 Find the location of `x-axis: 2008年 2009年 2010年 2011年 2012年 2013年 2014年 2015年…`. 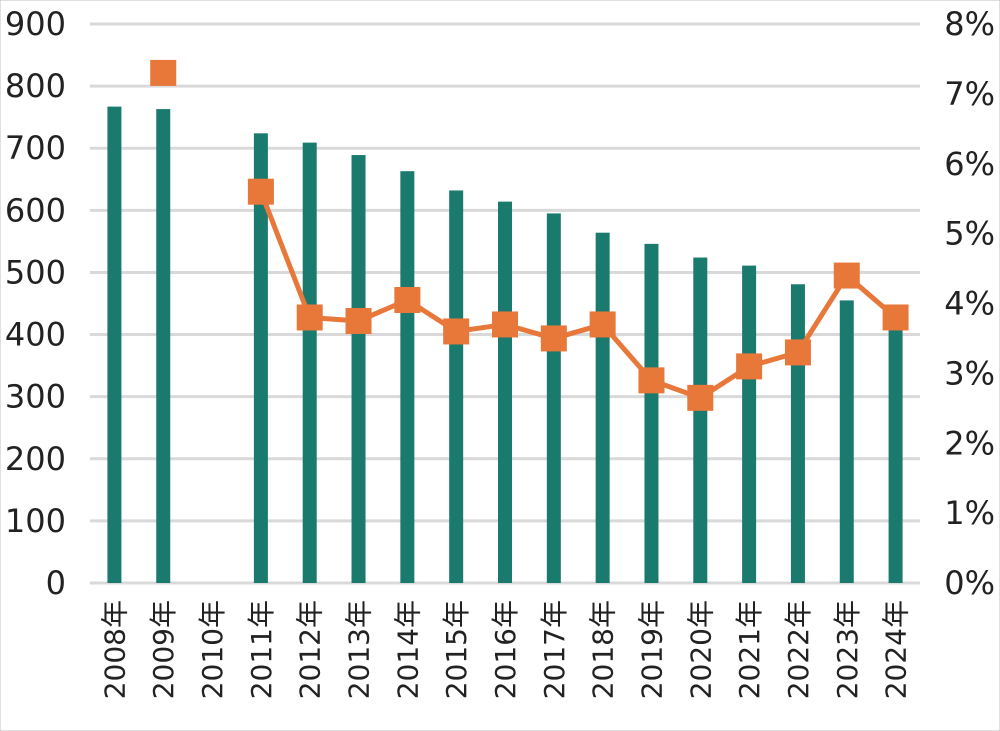

x-axis: 2008年 2009年 2010年 2011年 2012年 2013年 2014年 2015年… is located at coordinates (505, 649).